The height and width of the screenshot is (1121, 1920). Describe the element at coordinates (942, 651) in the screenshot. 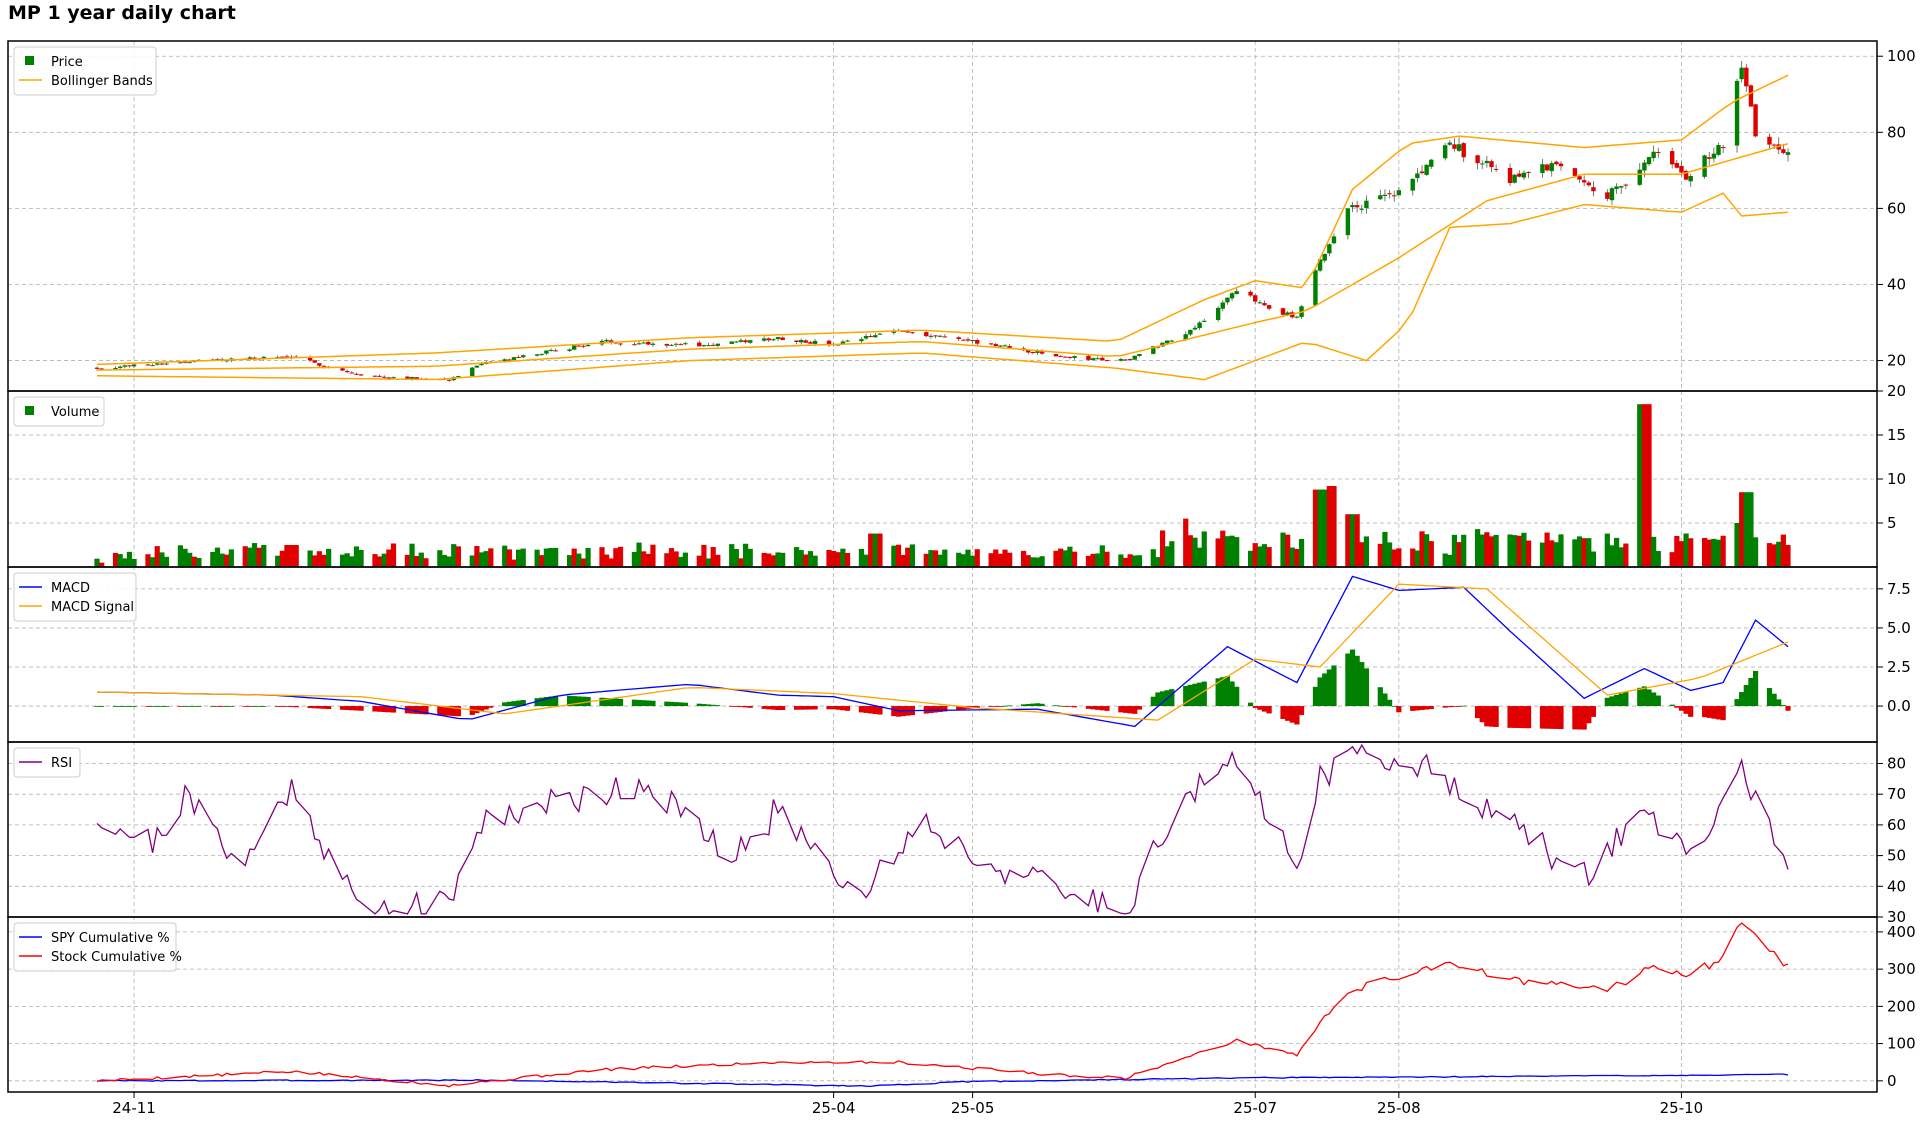

I see `macd-line` at that location.